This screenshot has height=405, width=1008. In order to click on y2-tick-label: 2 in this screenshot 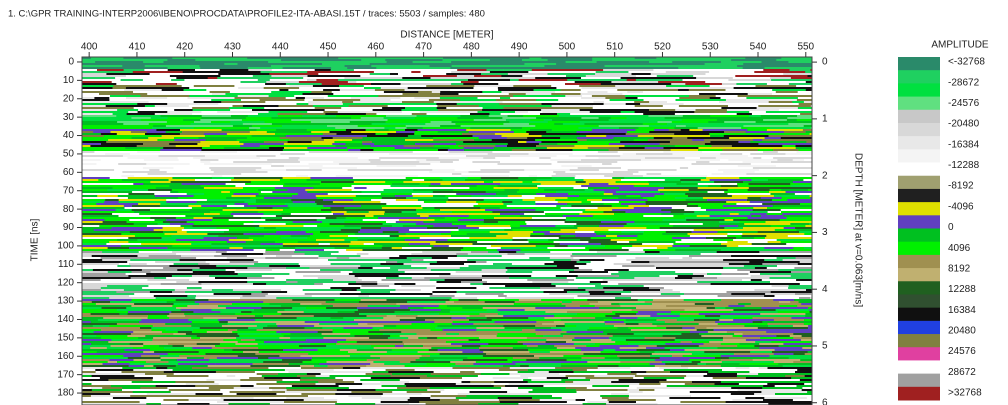, I will do `click(825, 175)`.